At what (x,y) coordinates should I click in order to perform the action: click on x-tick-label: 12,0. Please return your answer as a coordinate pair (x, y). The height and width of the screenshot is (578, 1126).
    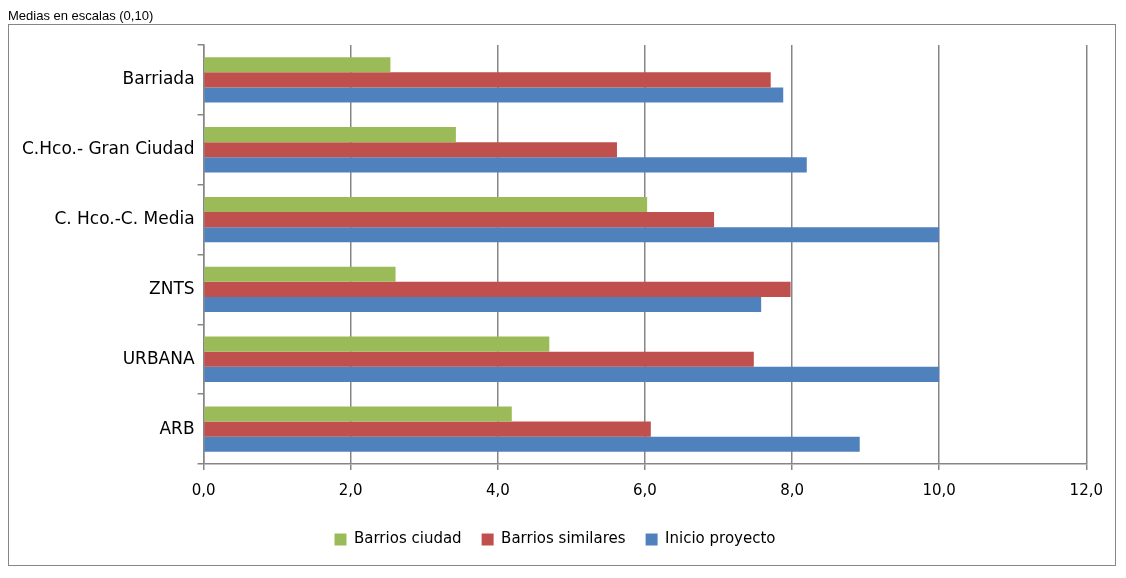
    Looking at the image, I should click on (1086, 489).